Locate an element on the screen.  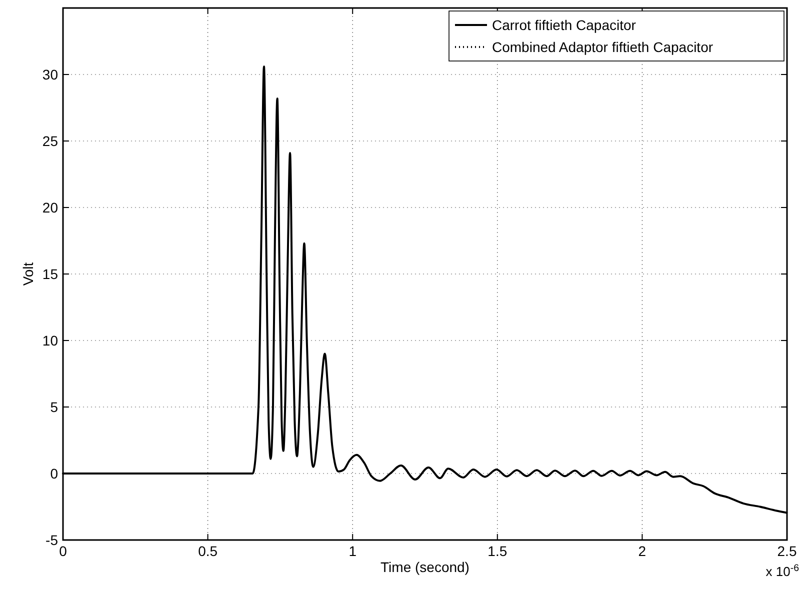
y-tick-label: 10 is located at coordinates (50, 340).